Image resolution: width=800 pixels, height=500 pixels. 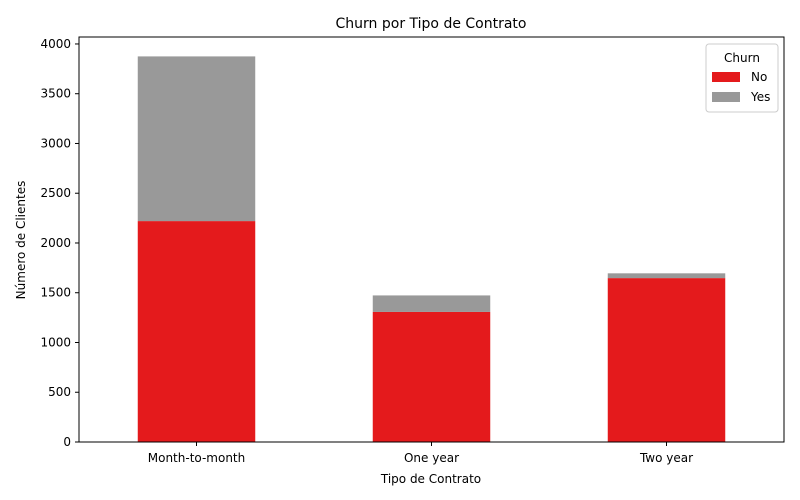 What do you see at coordinates (666, 458) in the screenshot?
I see `x-tick-label: Two year` at bounding box center [666, 458].